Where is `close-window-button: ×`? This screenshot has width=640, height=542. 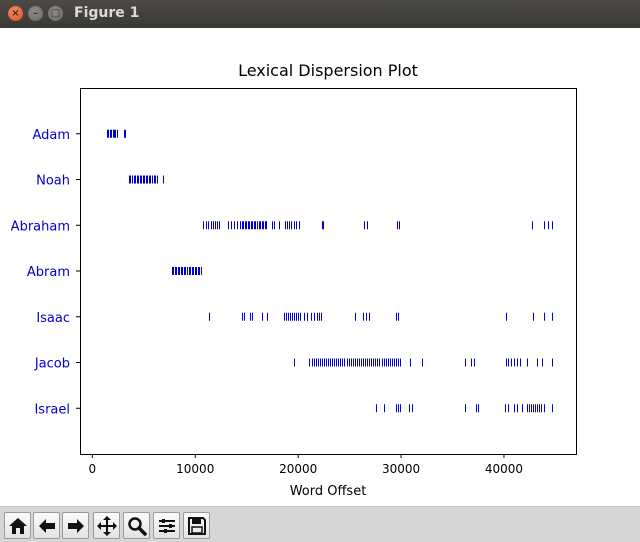
close-window-button: × is located at coordinates (15, 13).